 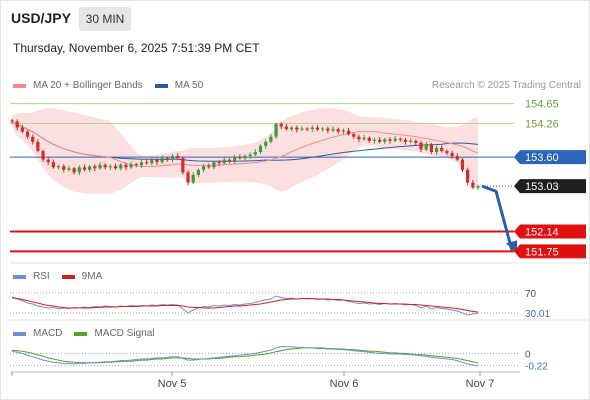 What do you see at coordinates (245, 144) in the screenshot?
I see `ma20-line` at bounding box center [245, 144].